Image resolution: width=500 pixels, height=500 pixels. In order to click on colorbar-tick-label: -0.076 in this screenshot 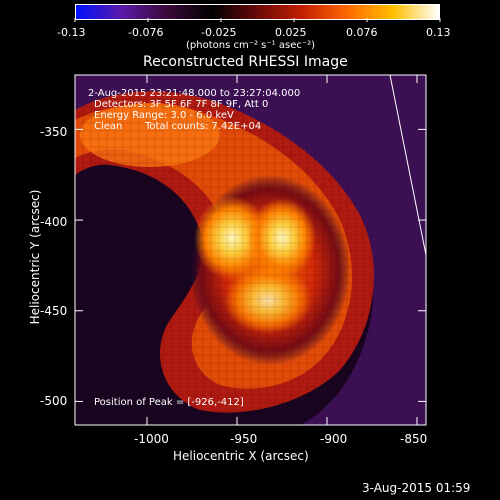, I will do `click(146, 32)`.